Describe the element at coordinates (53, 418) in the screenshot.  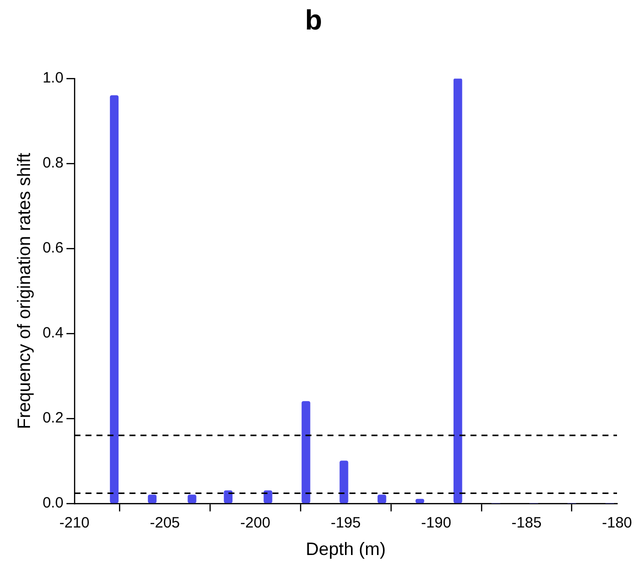
I see `y-tick-label: 0.2` at that location.